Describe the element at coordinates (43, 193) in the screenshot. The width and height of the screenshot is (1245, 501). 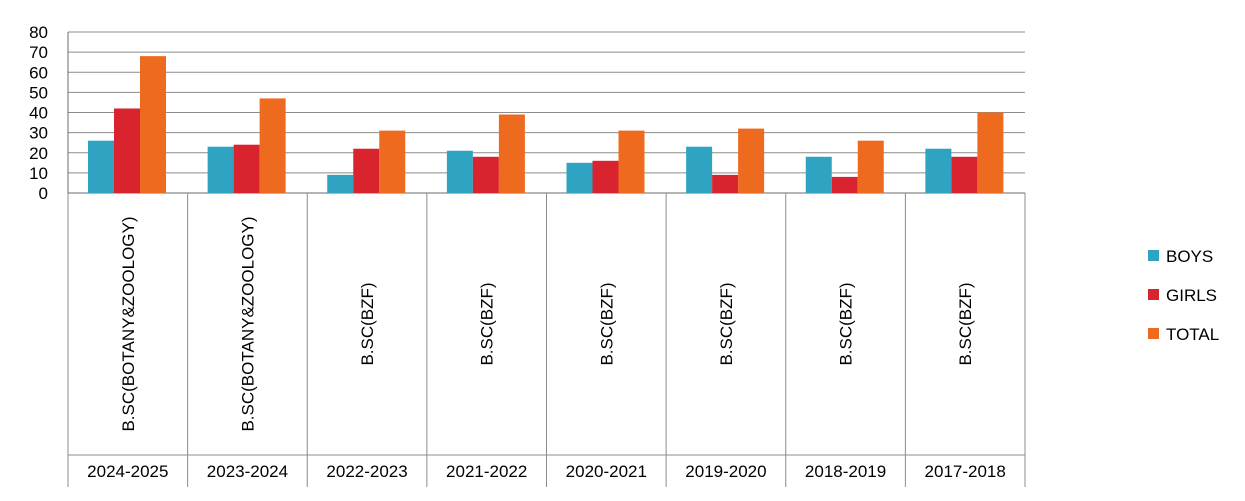
I see `y-tick-label: 0` at that location.